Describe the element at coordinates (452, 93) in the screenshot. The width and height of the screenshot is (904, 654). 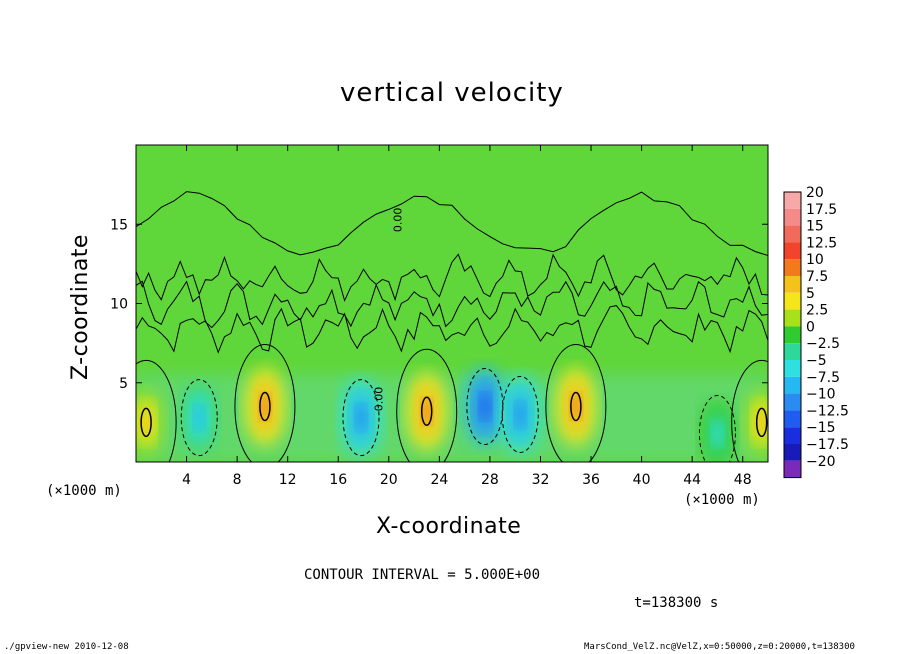
I see `chart-title: vertical velocity` at that location.